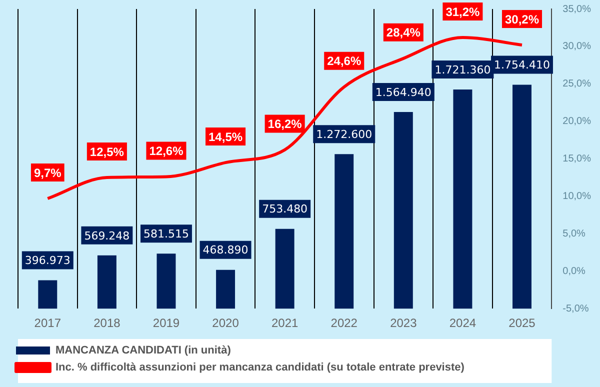  Describe the element at coordinates (403, 33) in the screenshot. I see `data-label: 28,4%` at that location.